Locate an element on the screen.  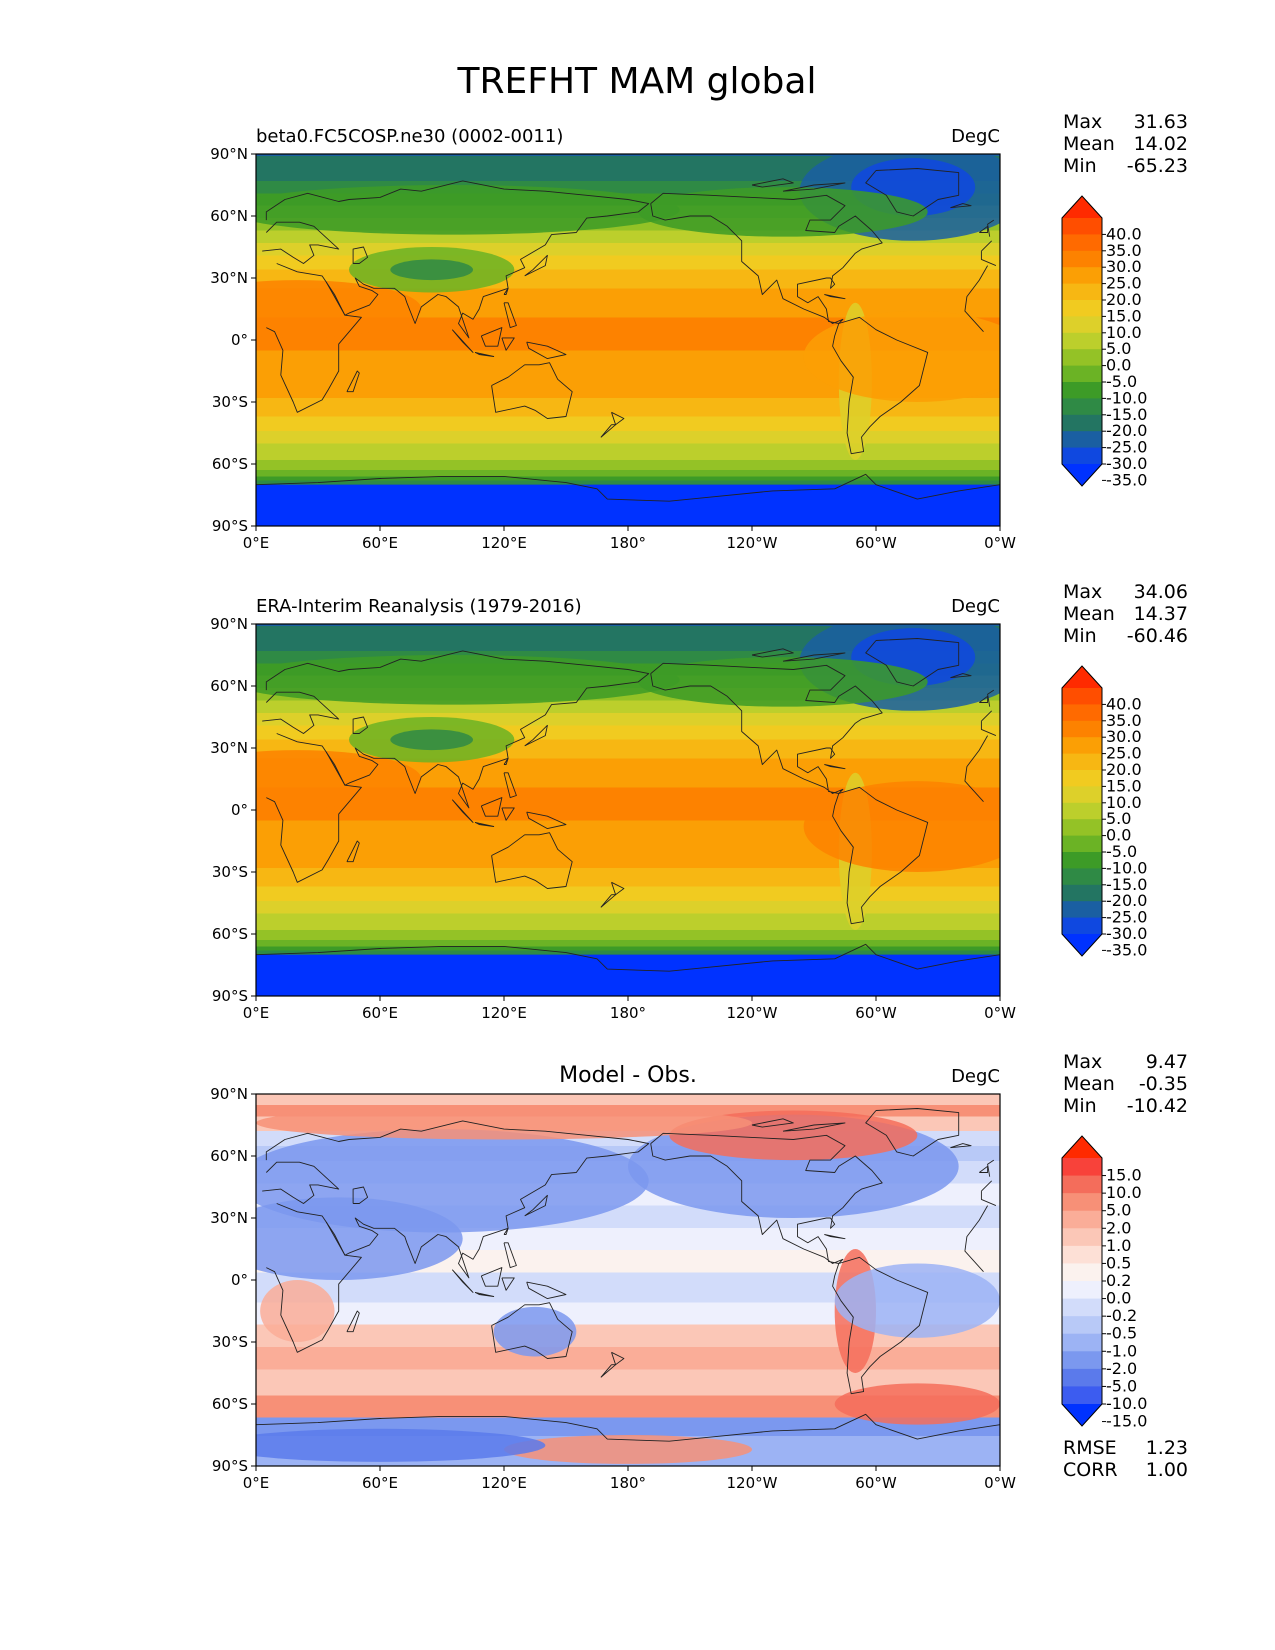
y-tick-label: 30°N is located at coordinates (229, 748).